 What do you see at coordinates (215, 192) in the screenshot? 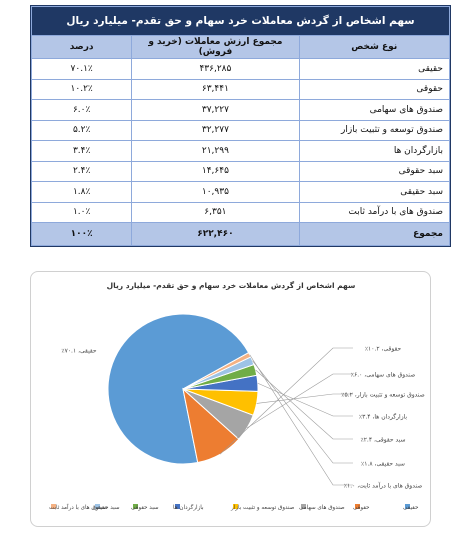
I see `cell-value: ۱۰,۹۳۵` at bounding box center [215, 192].